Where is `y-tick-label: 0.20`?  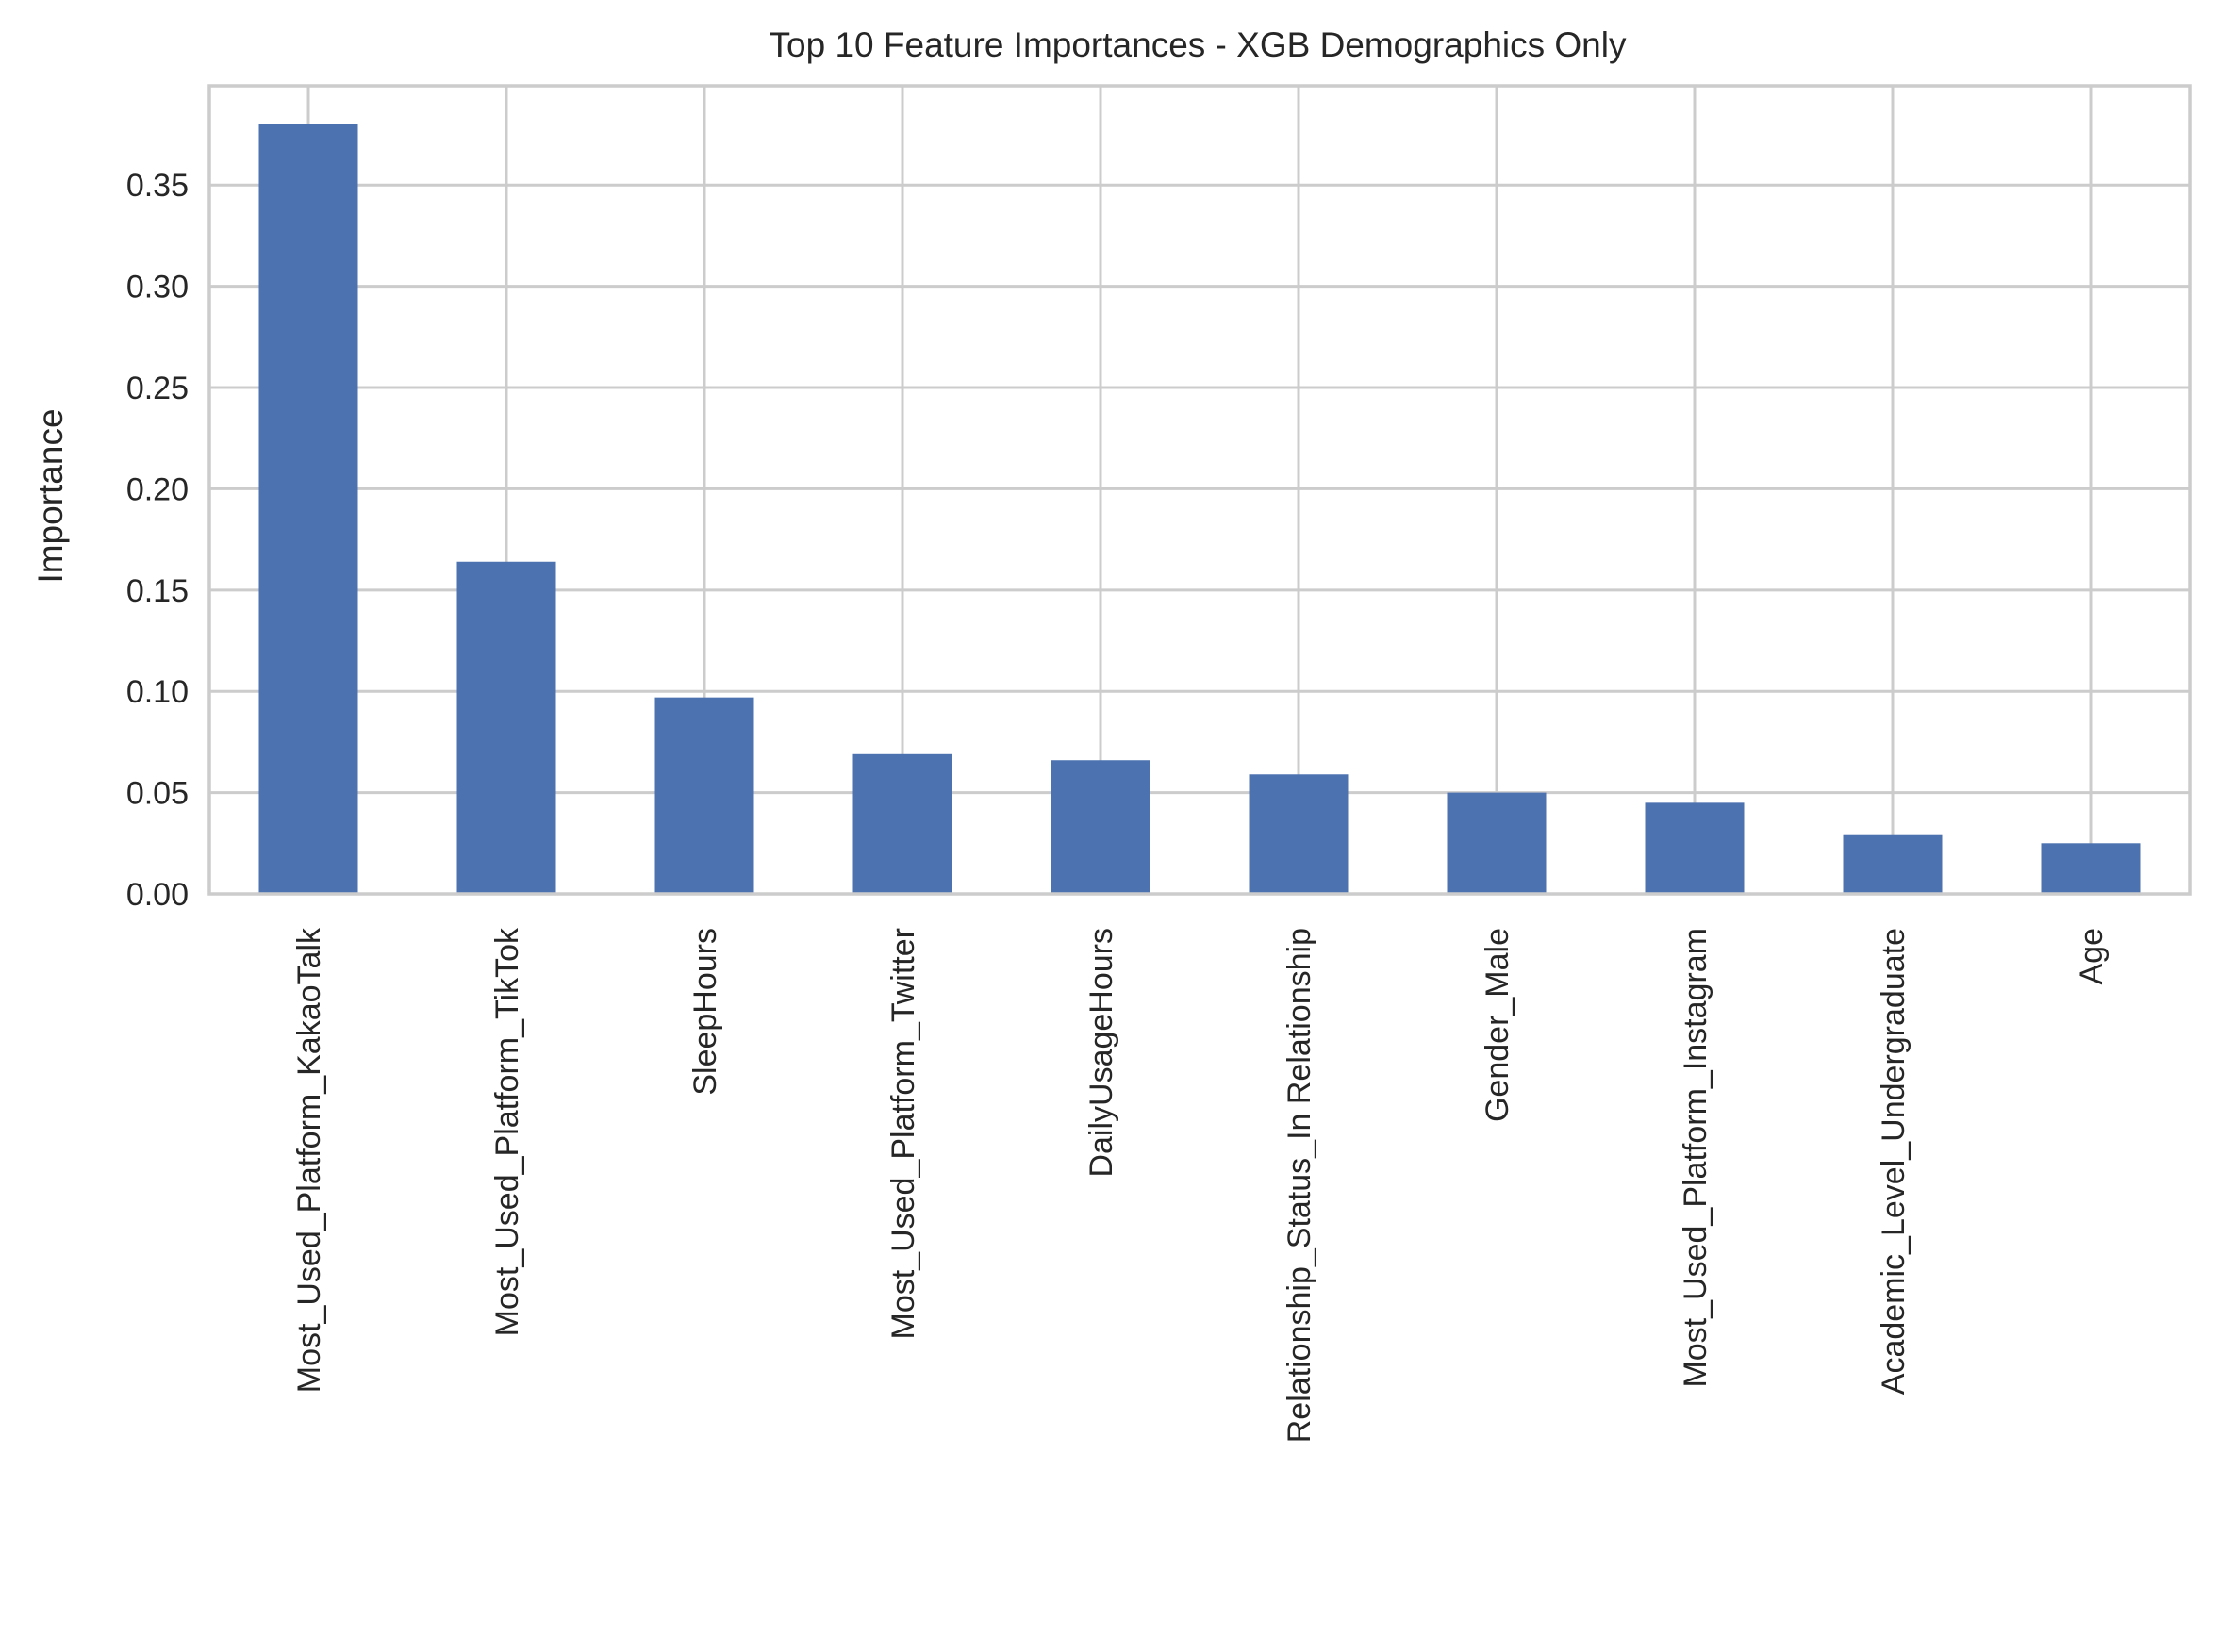
y-tick-label: 0.20 is located at coordinates (157, 489).